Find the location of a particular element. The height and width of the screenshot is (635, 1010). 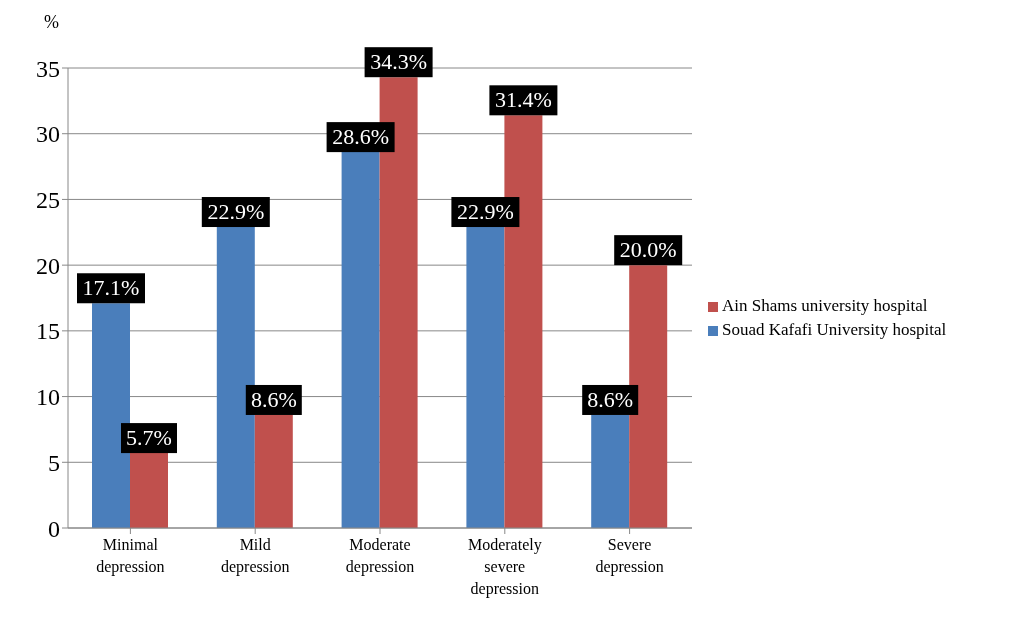

x-tick-label: Minimal depression is located at coordinates (130, 556).